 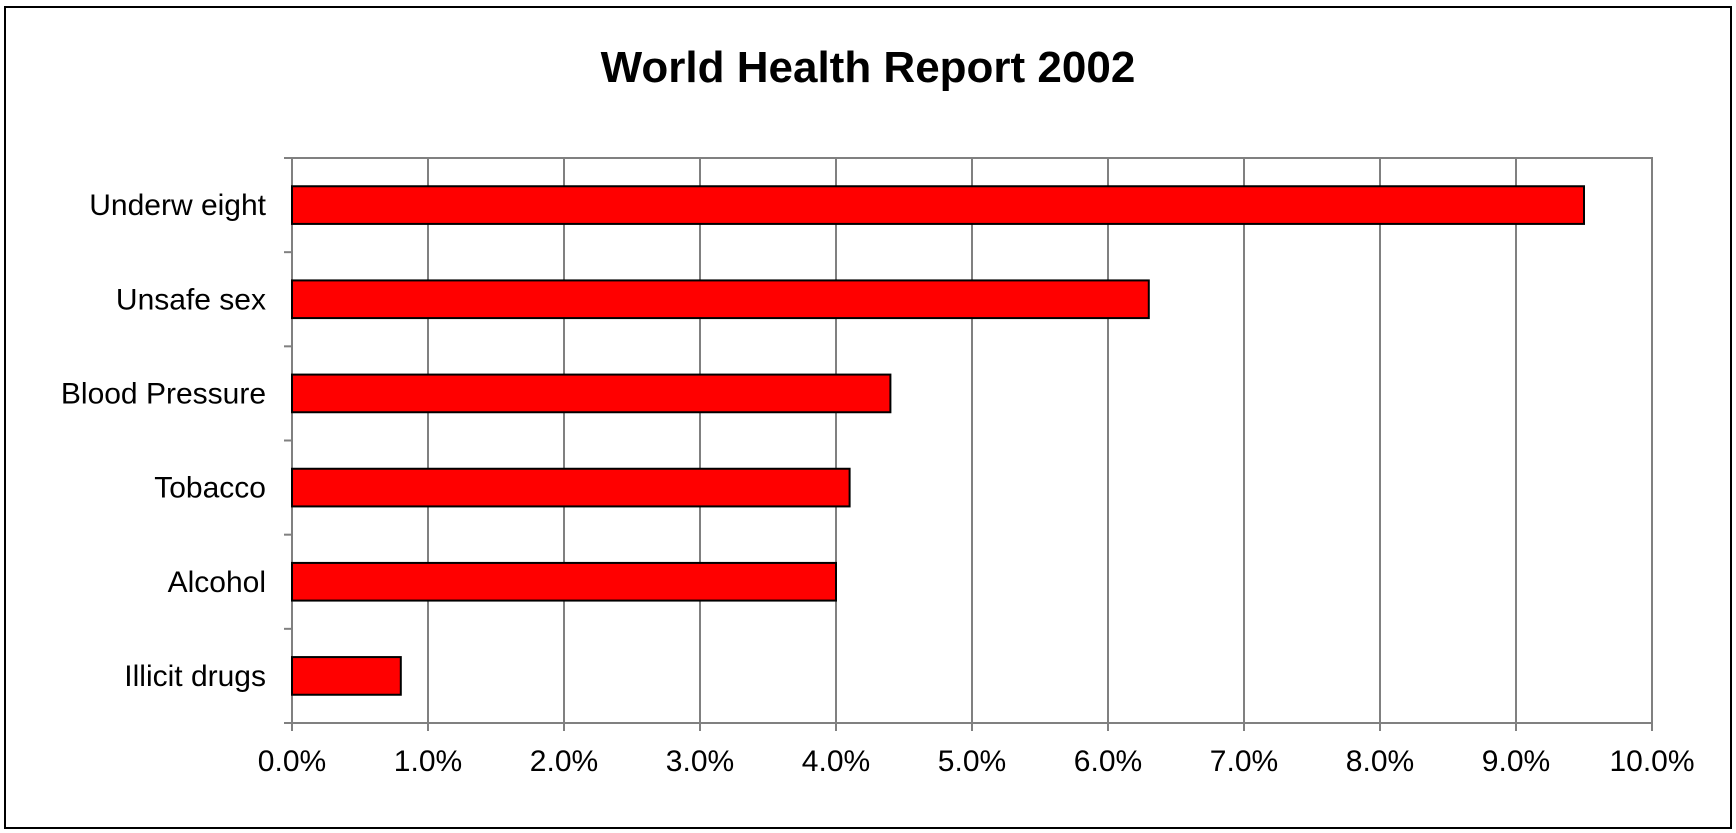 What do you see at coordinates (564, 761) in the screenshot?
I see `x-tick-label: 2.0%` at bounding box center [564, 761].